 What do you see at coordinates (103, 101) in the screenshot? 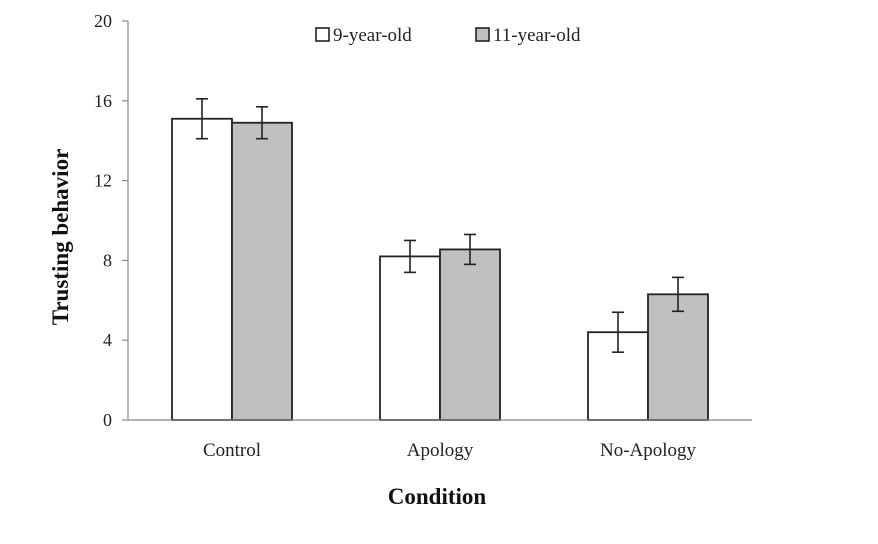
I see `y-tick-label: 16` at bounding box center [103, 101].